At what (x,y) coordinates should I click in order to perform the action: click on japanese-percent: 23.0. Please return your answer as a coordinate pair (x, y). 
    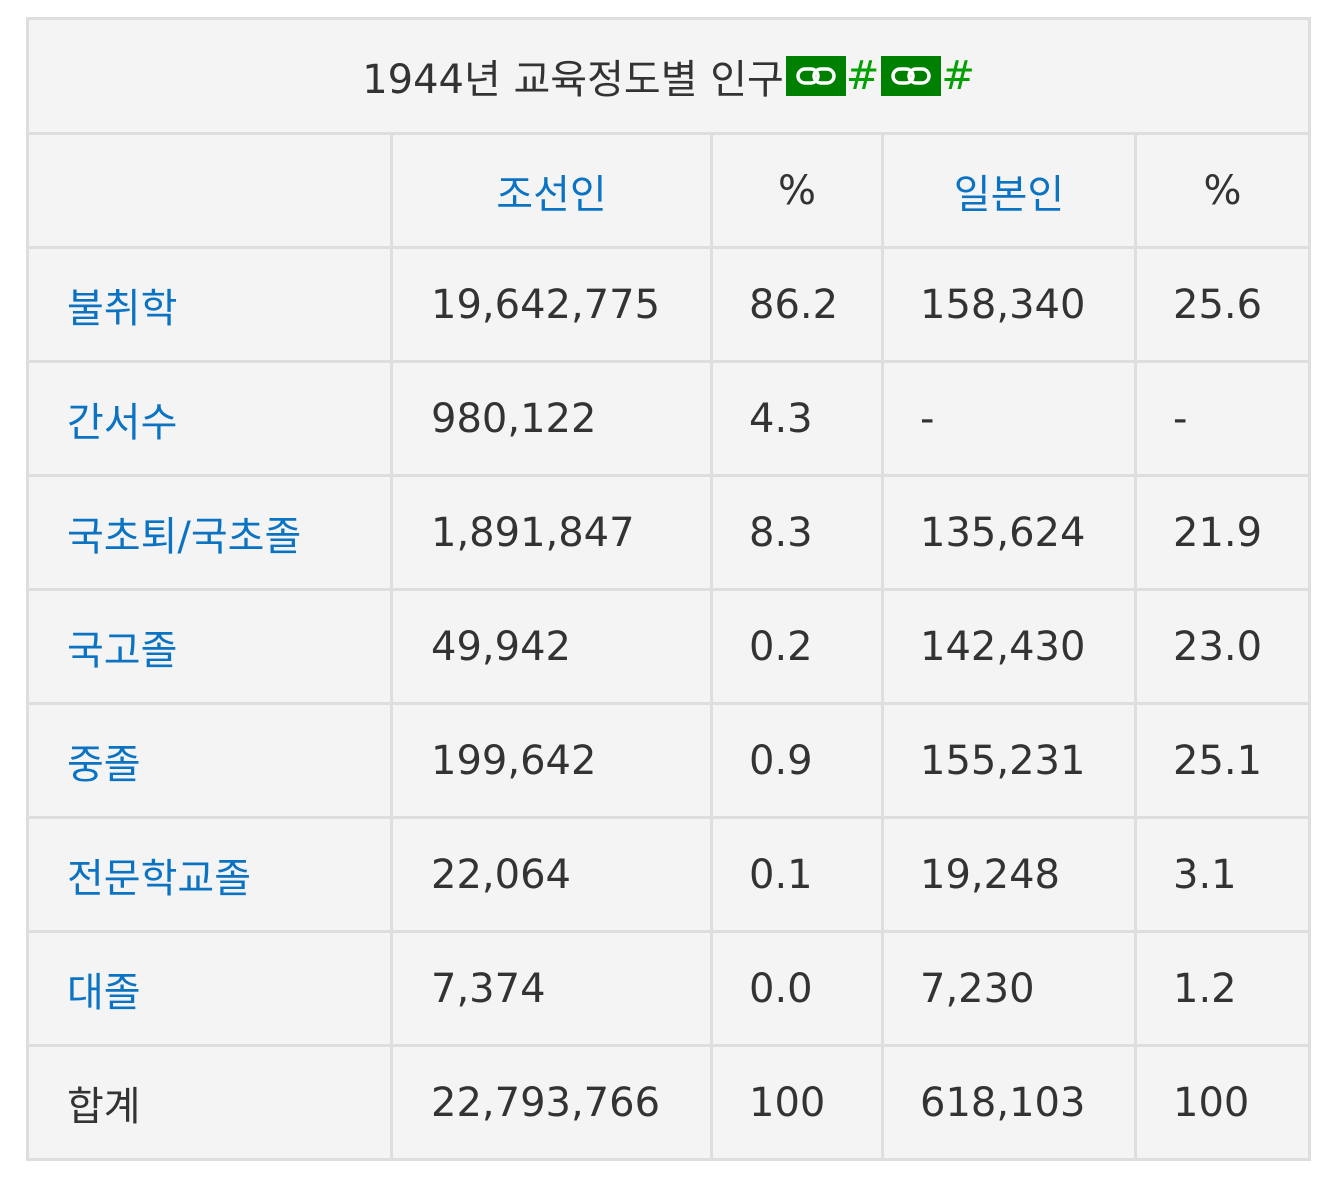
    Looking at the image, I should click on (1222, 646).